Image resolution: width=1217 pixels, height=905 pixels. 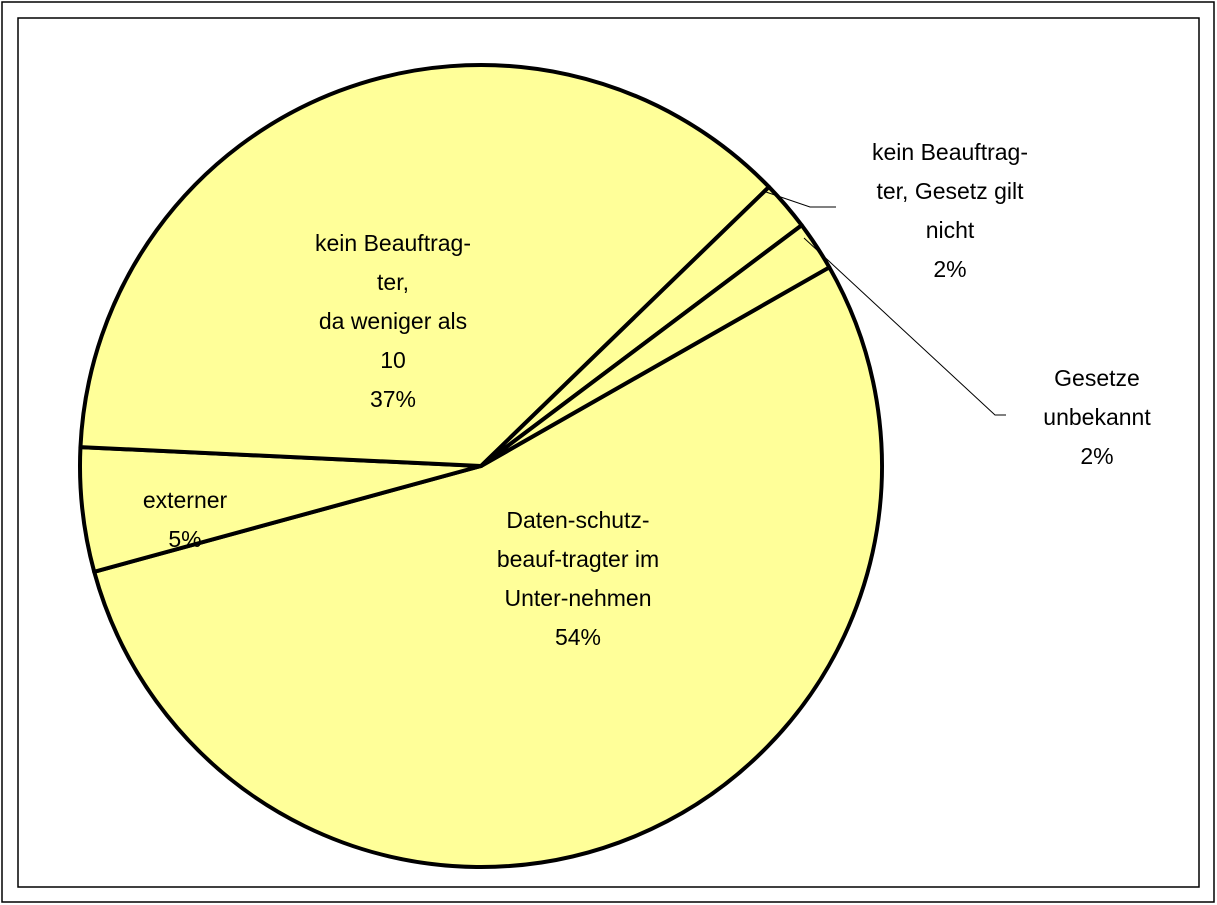 What do you see at coordinates (184, 539) in the screenshot?
I see `value-label: 5%` at bounding box center [184, 539].